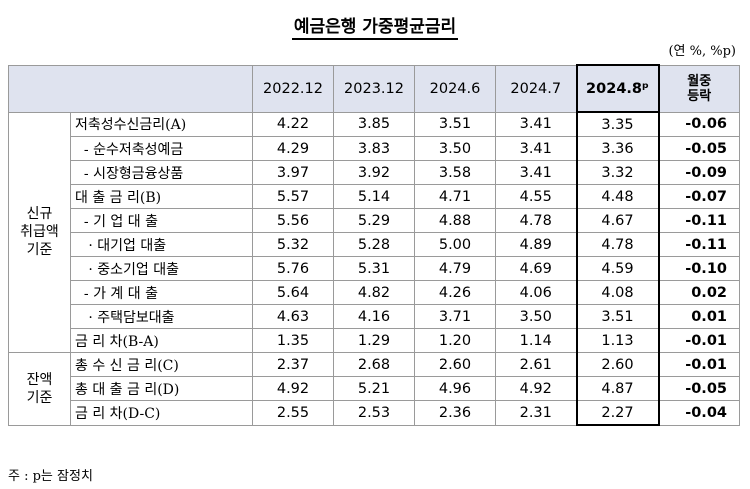  What do you see at coordinates (702, 51) in the screenshot?
I see `unit-label: (연 %, %p)` at bounding box center [702, 51].